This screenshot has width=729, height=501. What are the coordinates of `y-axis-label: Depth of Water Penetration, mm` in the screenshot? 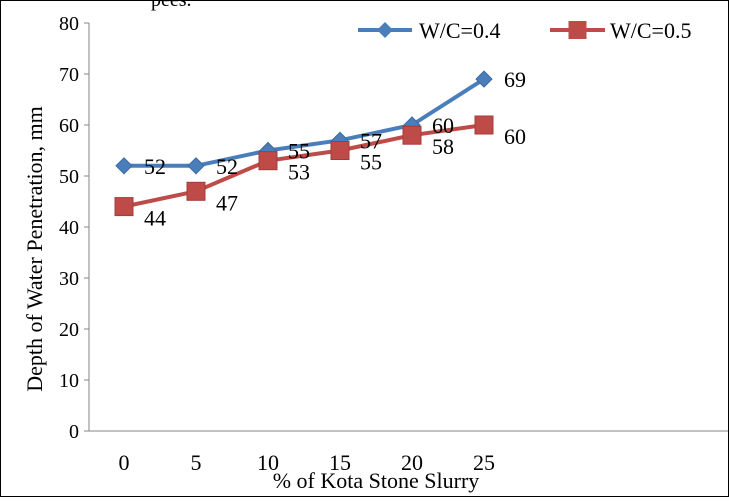 It's located at (34, 249).